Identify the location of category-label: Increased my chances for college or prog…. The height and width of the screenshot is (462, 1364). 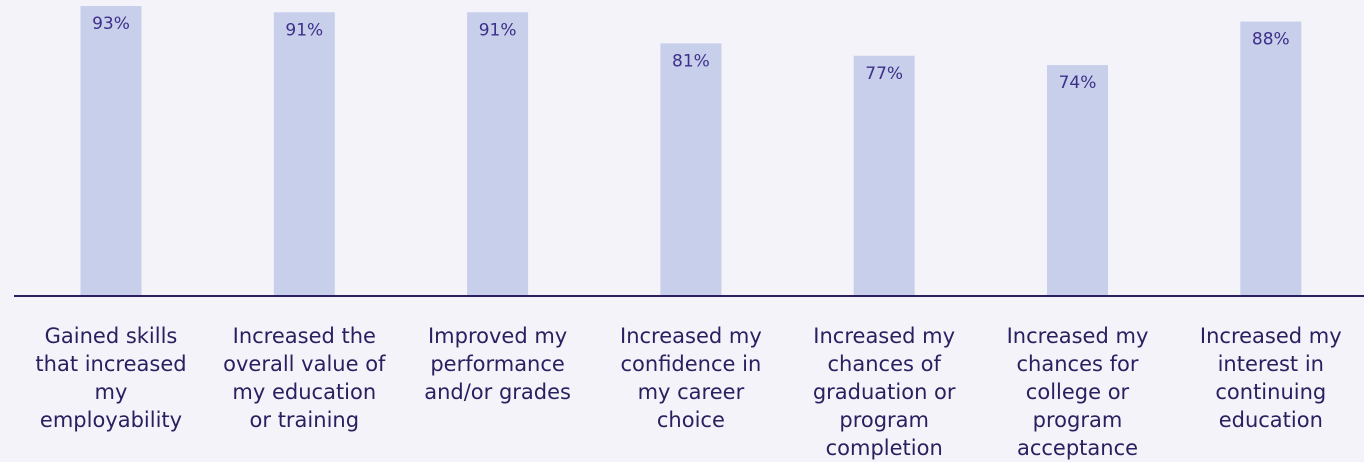
(1077, 392).